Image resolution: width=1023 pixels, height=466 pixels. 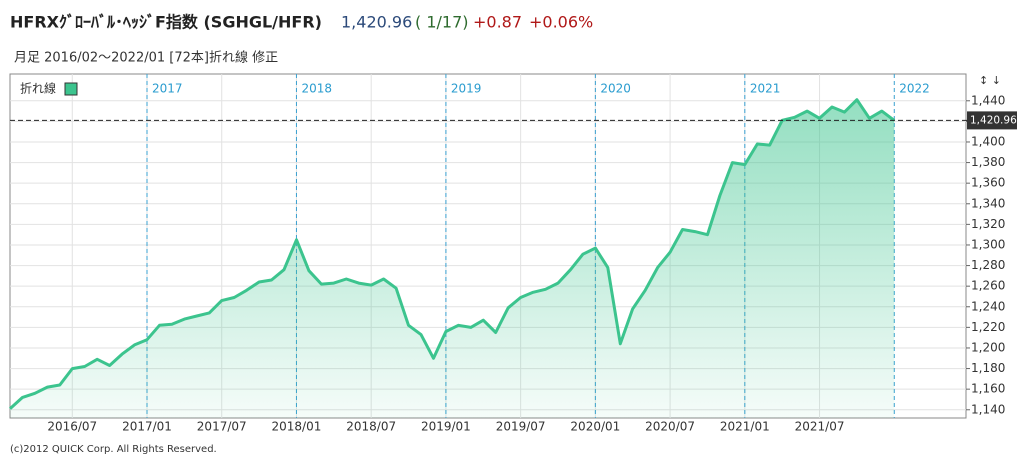 I want to click on x-tick-label: 2021/07, so click(x=820, y=427).